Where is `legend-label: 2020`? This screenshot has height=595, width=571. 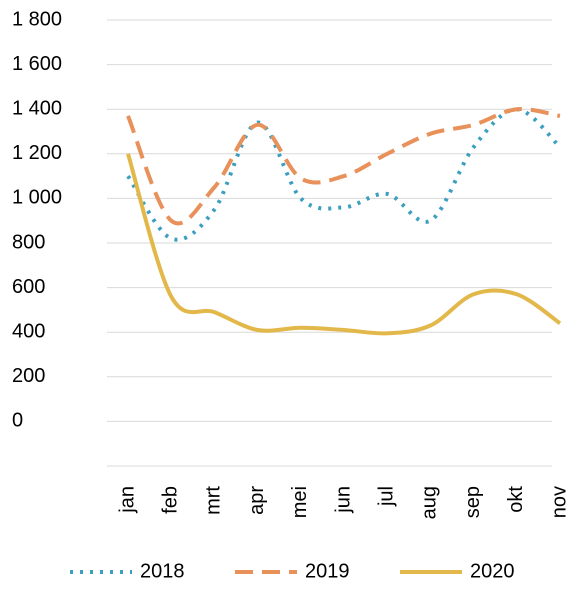 legend-label: 2020 is located at coordinates (492, 571).